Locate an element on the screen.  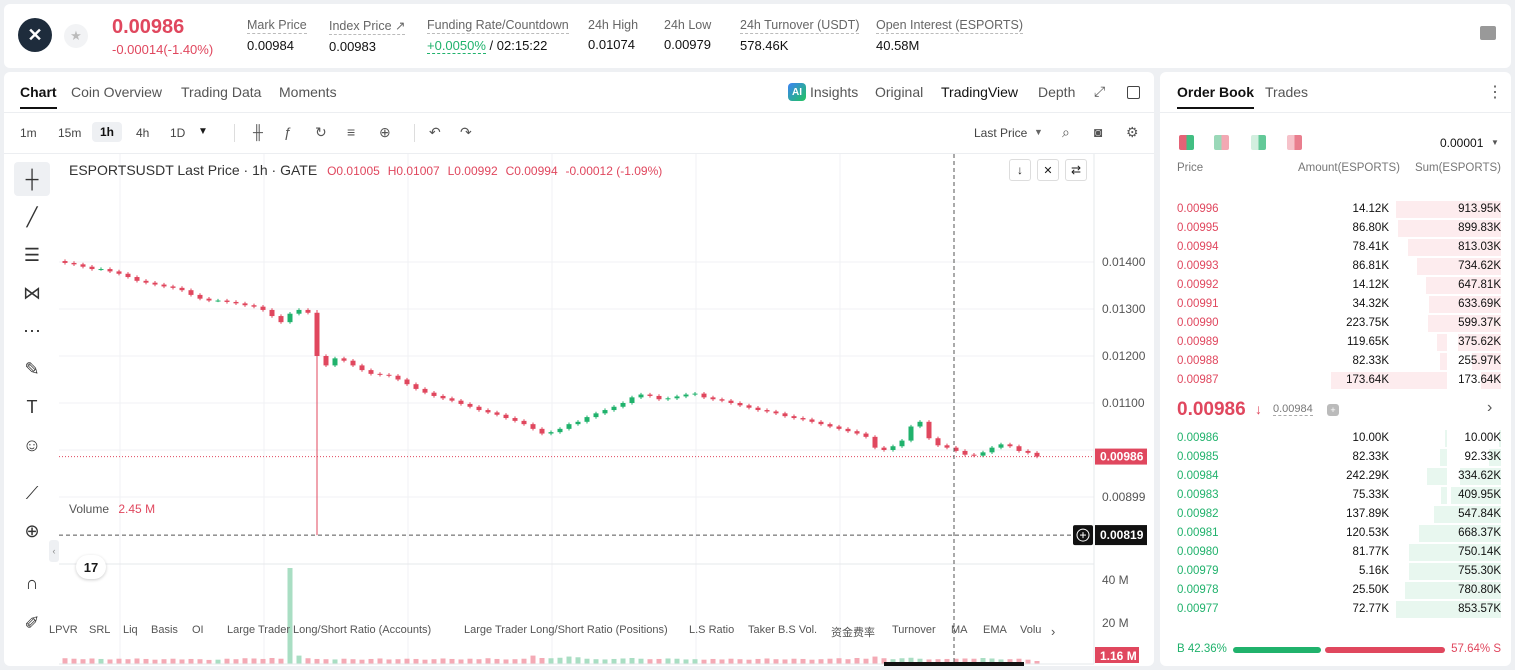
bid-row: 0.00984 242.29K 334.62K is located at coordinates (1335, 476).